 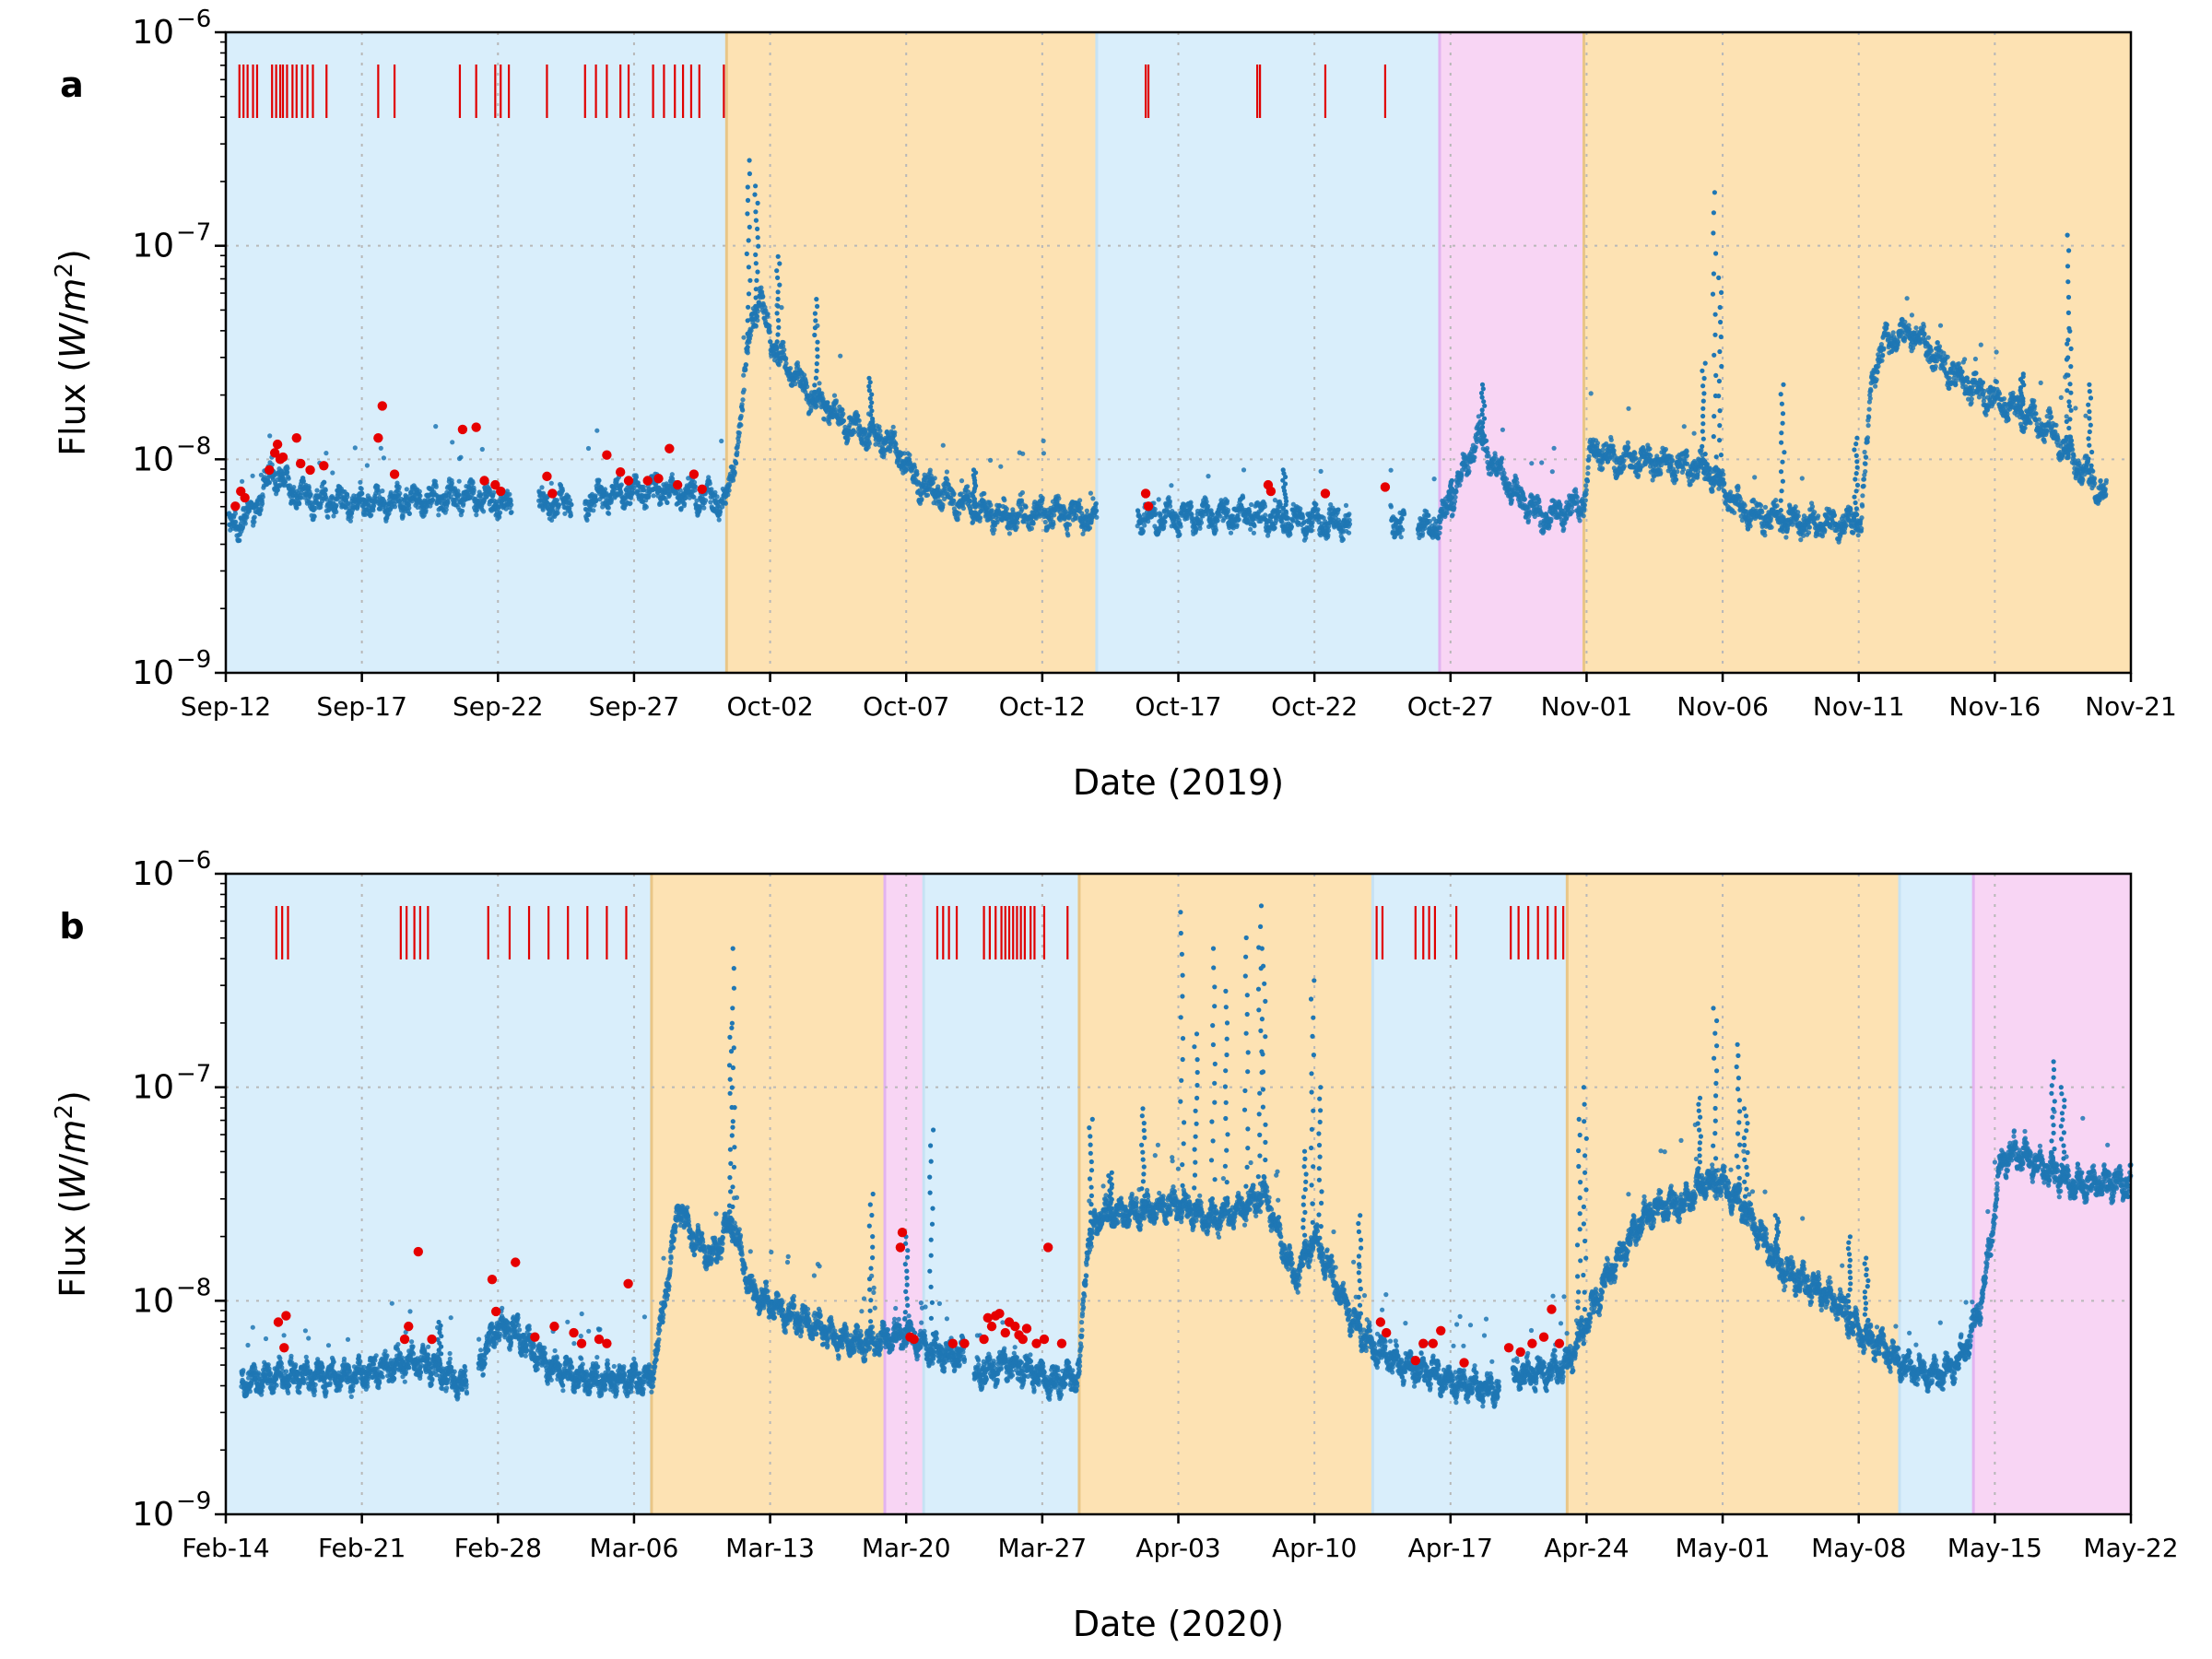 What do you see at coordinates (1511, 352) in the screenshot?
I see `regime-band-transition` at bounding box center [1511, 352].